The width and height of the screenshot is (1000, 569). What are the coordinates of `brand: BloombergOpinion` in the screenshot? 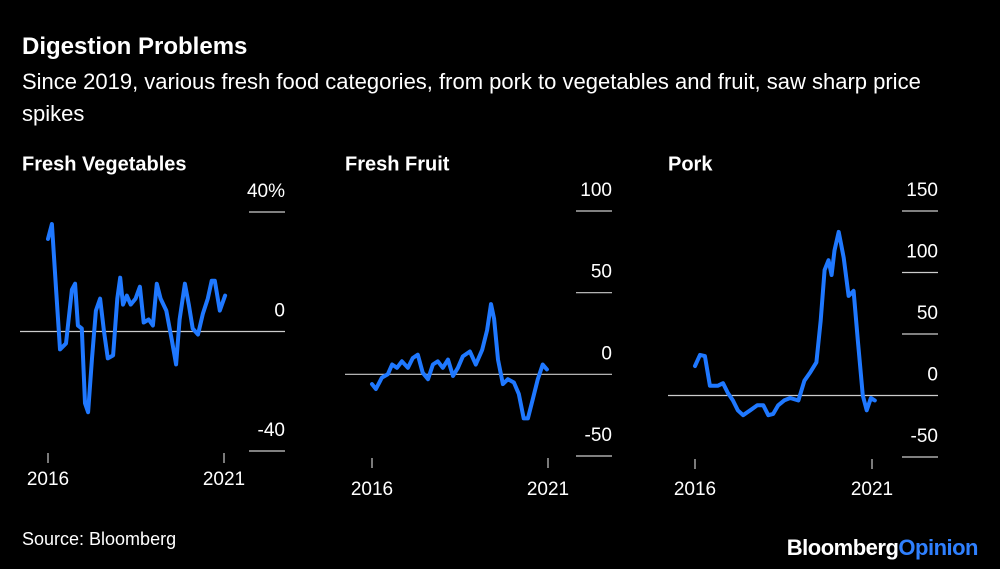 It's located at (882, 548).